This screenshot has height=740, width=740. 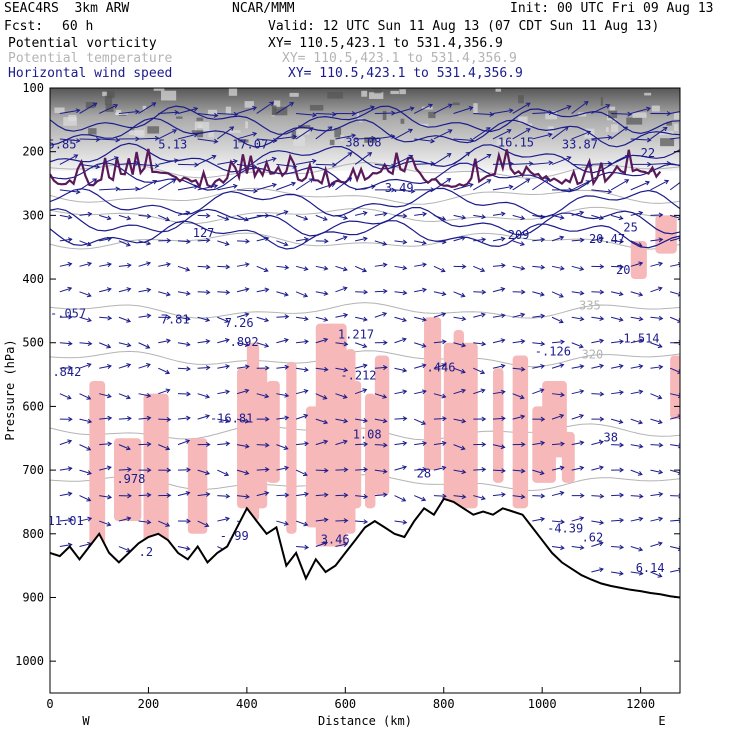 I want to click on wind-speed-label: 3.49, so click(x=399, y=188).